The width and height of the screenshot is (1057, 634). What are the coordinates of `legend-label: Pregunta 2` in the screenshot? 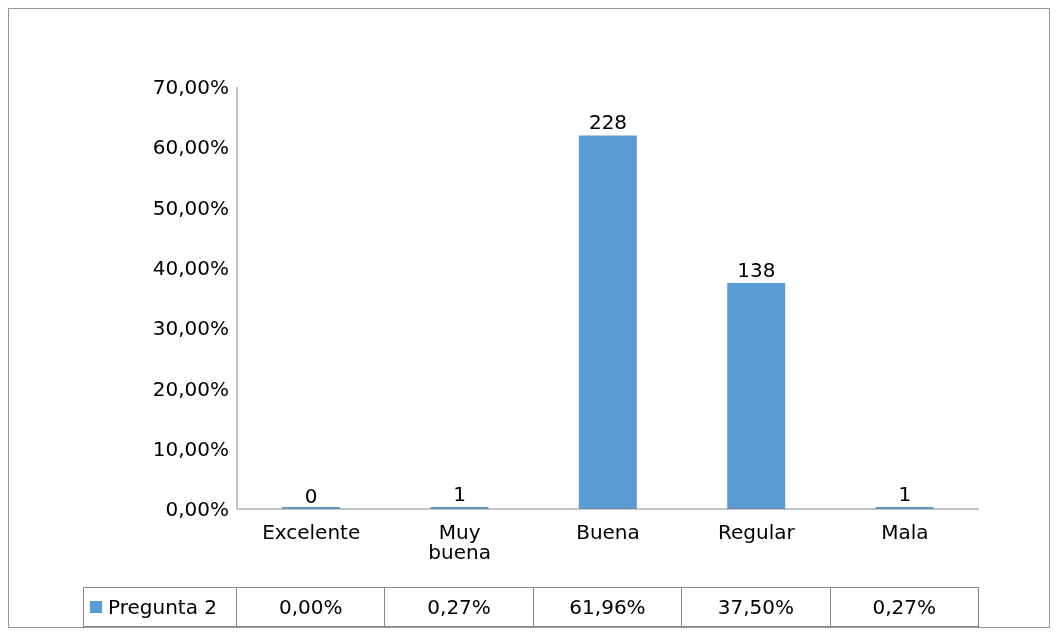 It's located at (163, 607).